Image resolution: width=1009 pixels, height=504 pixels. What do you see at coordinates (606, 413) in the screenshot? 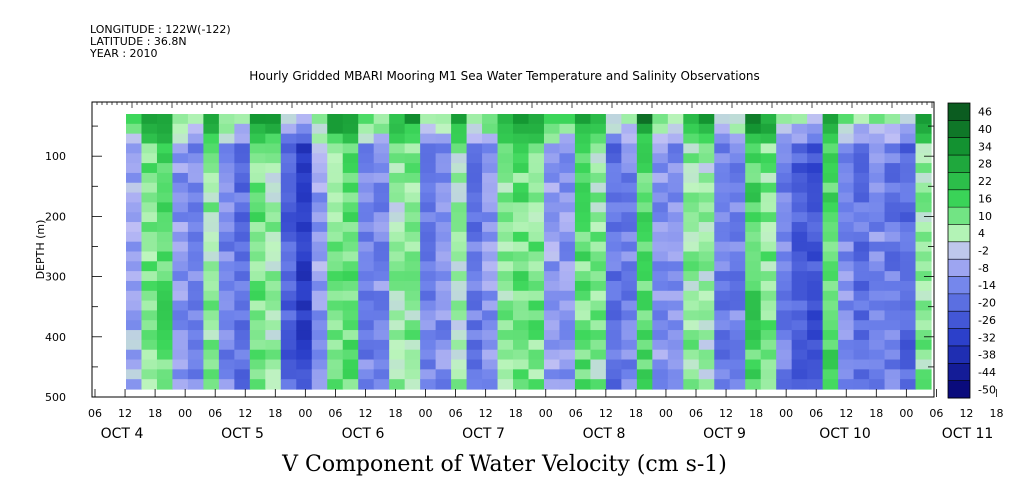
I see `x-hour-label: 12` at bounding box center [606, 413].